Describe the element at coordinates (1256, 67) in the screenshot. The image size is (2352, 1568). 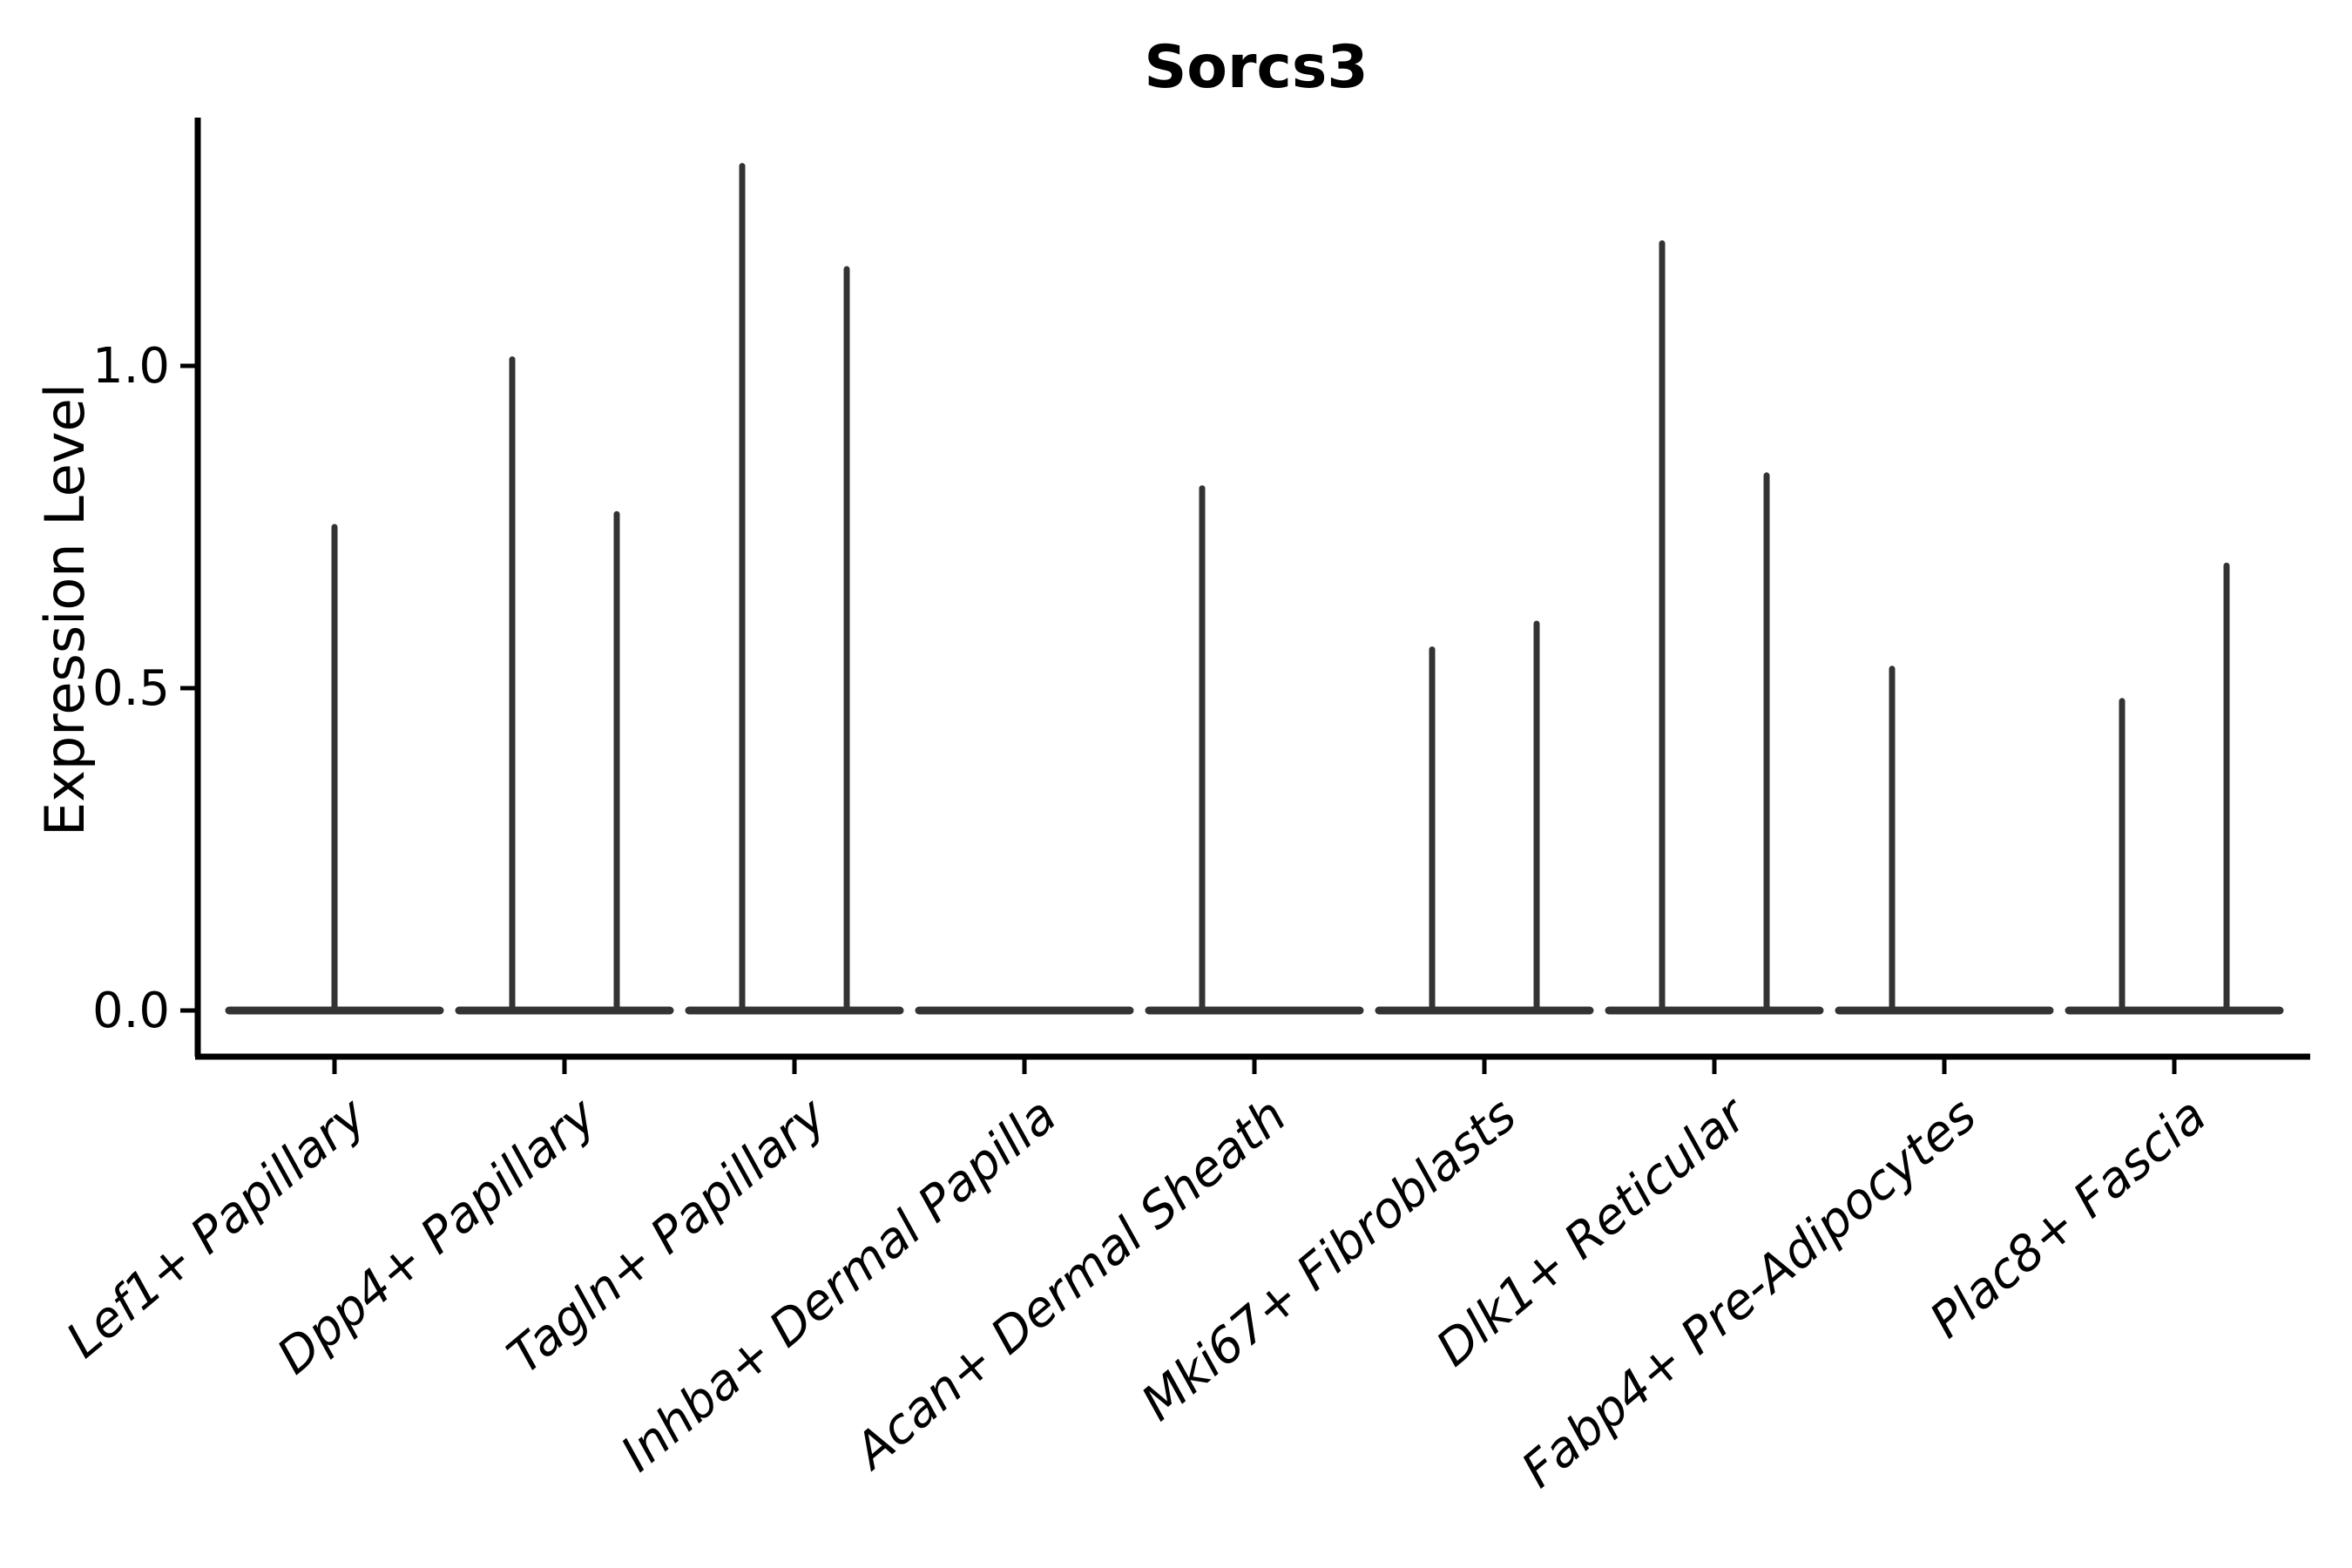
I see `chart-title: Sorcs3` at that location.